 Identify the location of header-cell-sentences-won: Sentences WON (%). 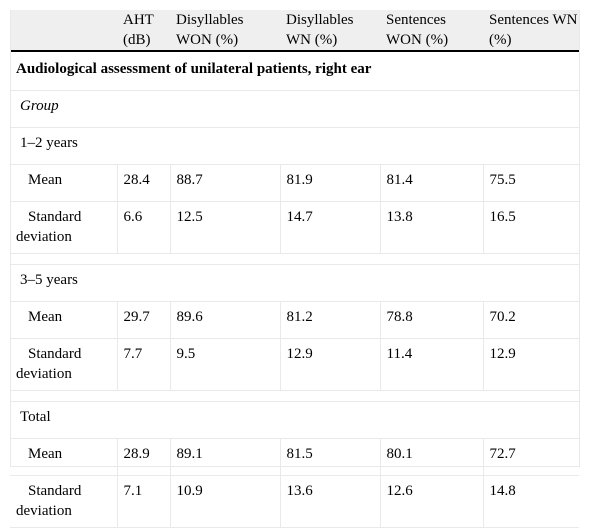
(431, 30).